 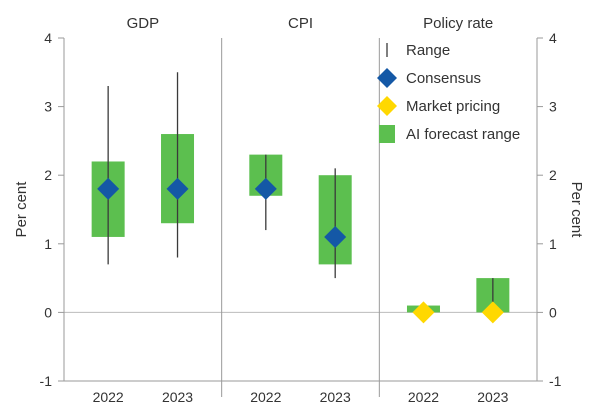 I want to click on y-tick-label-left: 3, so click(x=48, y=107).